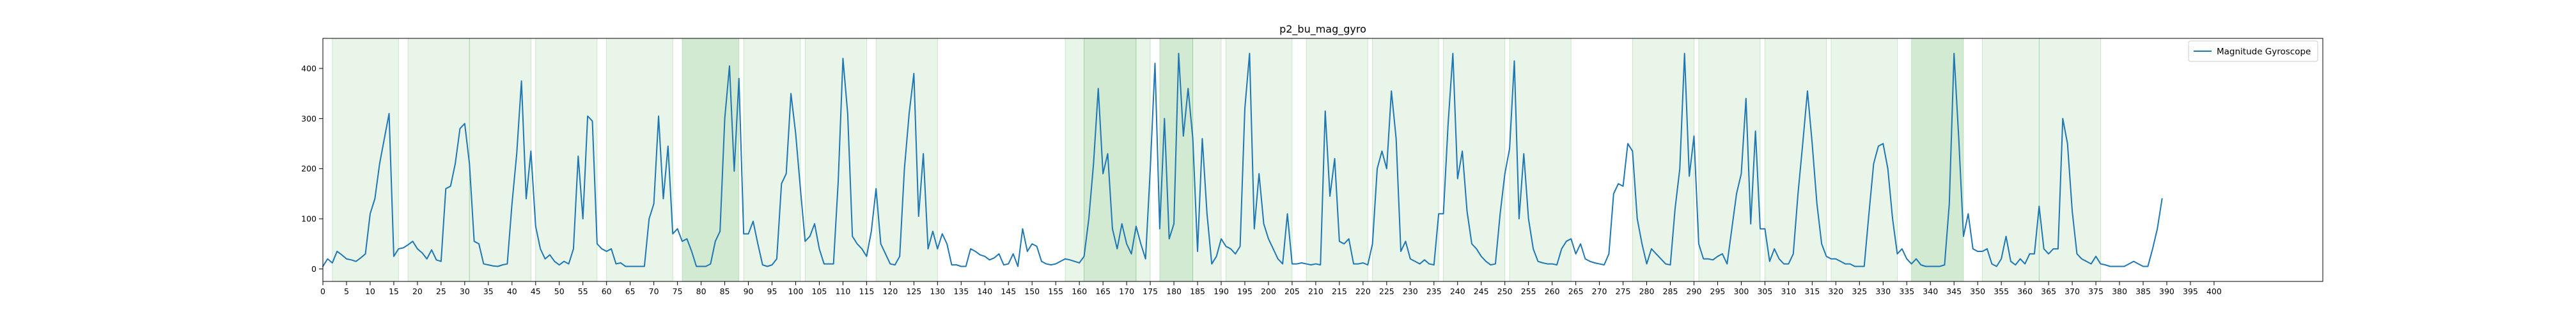 The height and width of the screenshot is (323, 2576). I want to click on legend-box, so click(2253, 51).